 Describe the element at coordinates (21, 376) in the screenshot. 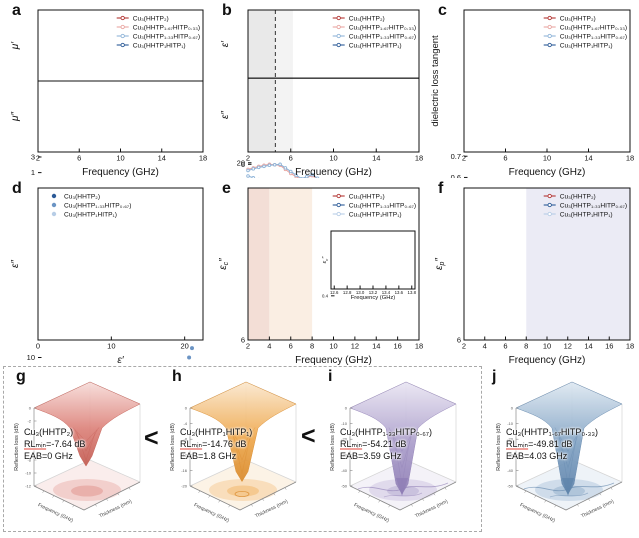

I see `panel-letter-g: g` at that location.